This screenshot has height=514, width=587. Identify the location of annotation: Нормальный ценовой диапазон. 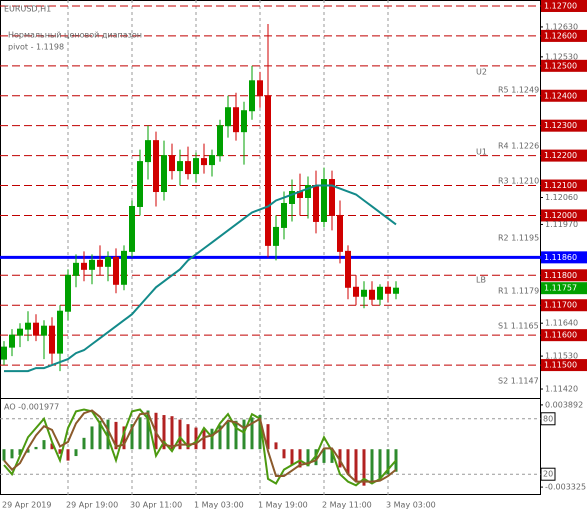
(75, 35).